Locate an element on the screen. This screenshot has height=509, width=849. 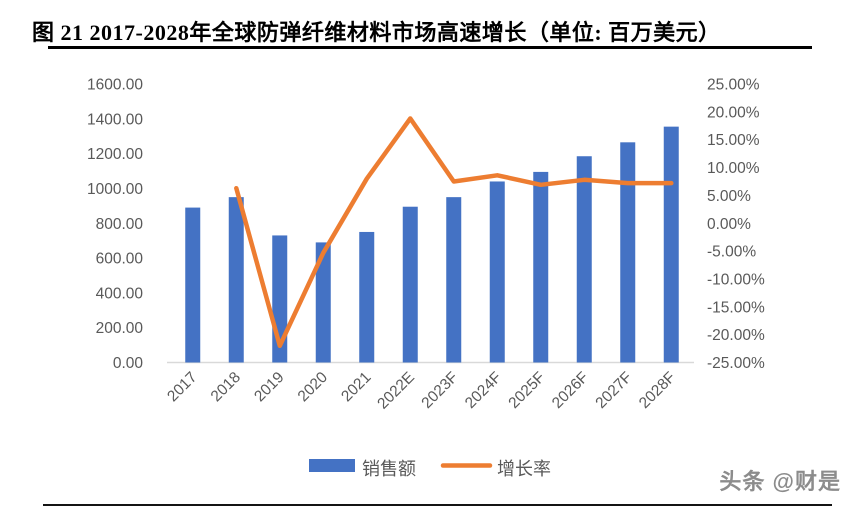
right-axis-tick-label: -20.00% is located at coordinates (736, 335).